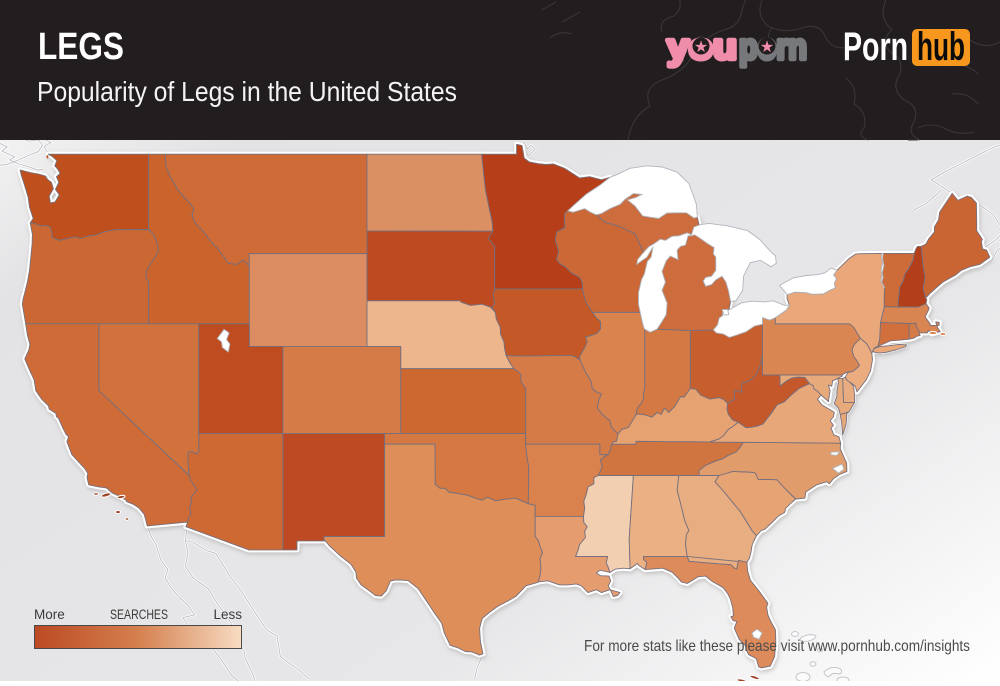 This screenshot has height=686, width=1000. I want to click on svg-text: SEARCHES, so click(139, 614).